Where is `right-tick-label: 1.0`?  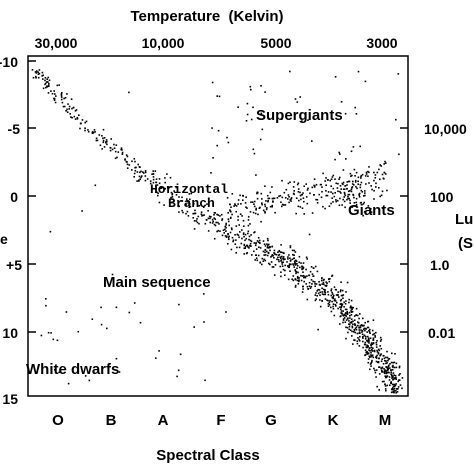 right-tick-label: 1.0 is located at coordinates (440, 265).